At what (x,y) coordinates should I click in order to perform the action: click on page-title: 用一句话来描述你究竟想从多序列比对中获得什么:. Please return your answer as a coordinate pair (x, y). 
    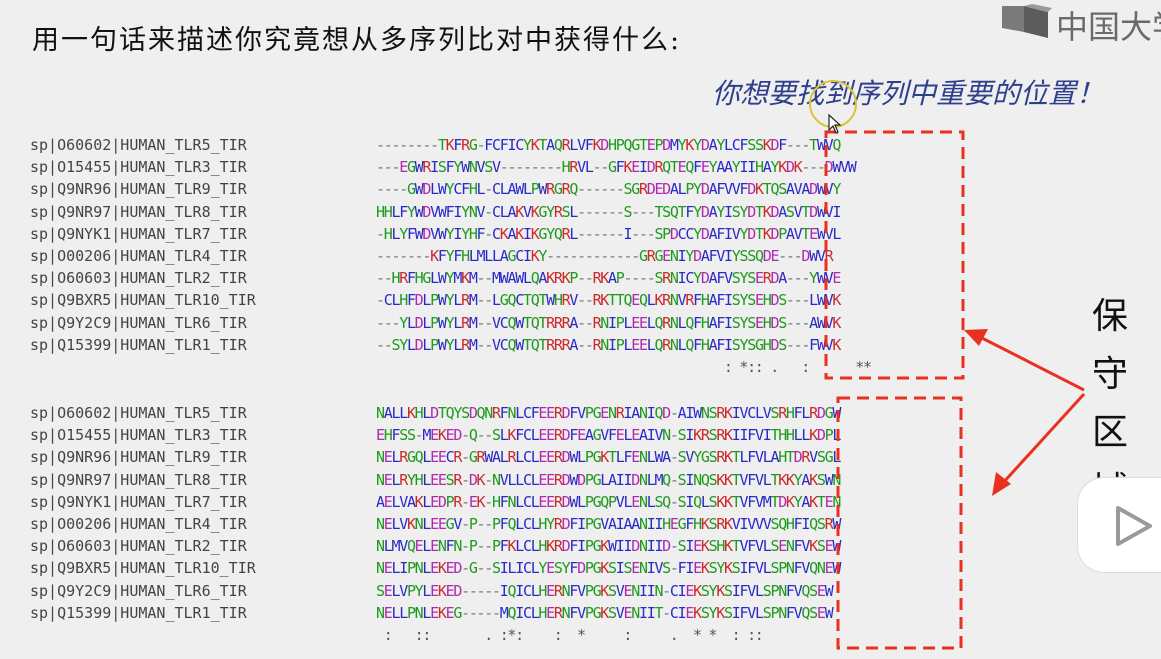
    Looking at the image, I should click on (357, 40).